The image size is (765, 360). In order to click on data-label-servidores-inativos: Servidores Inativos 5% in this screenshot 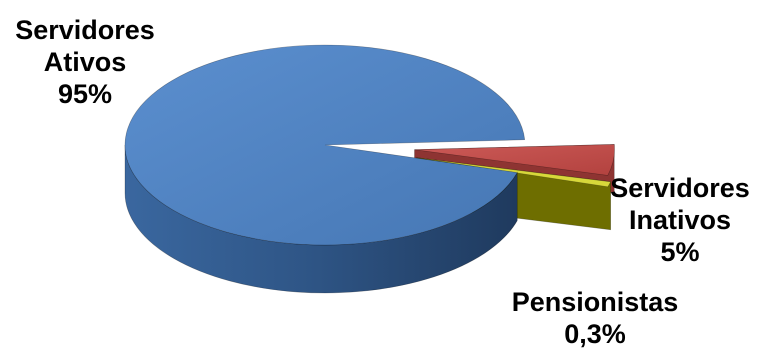, I will do `click(675, 220)`.